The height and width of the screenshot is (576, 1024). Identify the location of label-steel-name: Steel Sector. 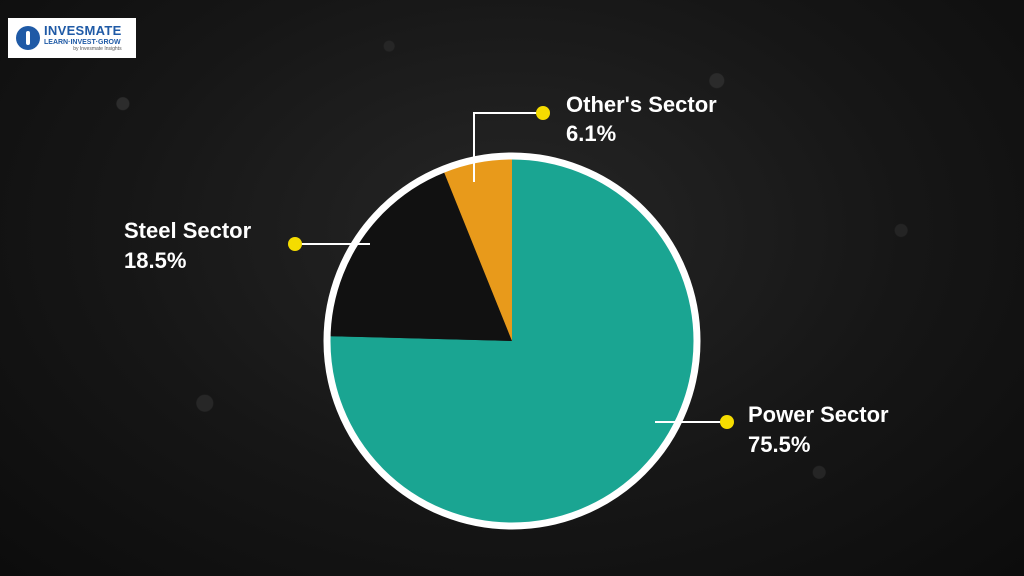
(188, 230).